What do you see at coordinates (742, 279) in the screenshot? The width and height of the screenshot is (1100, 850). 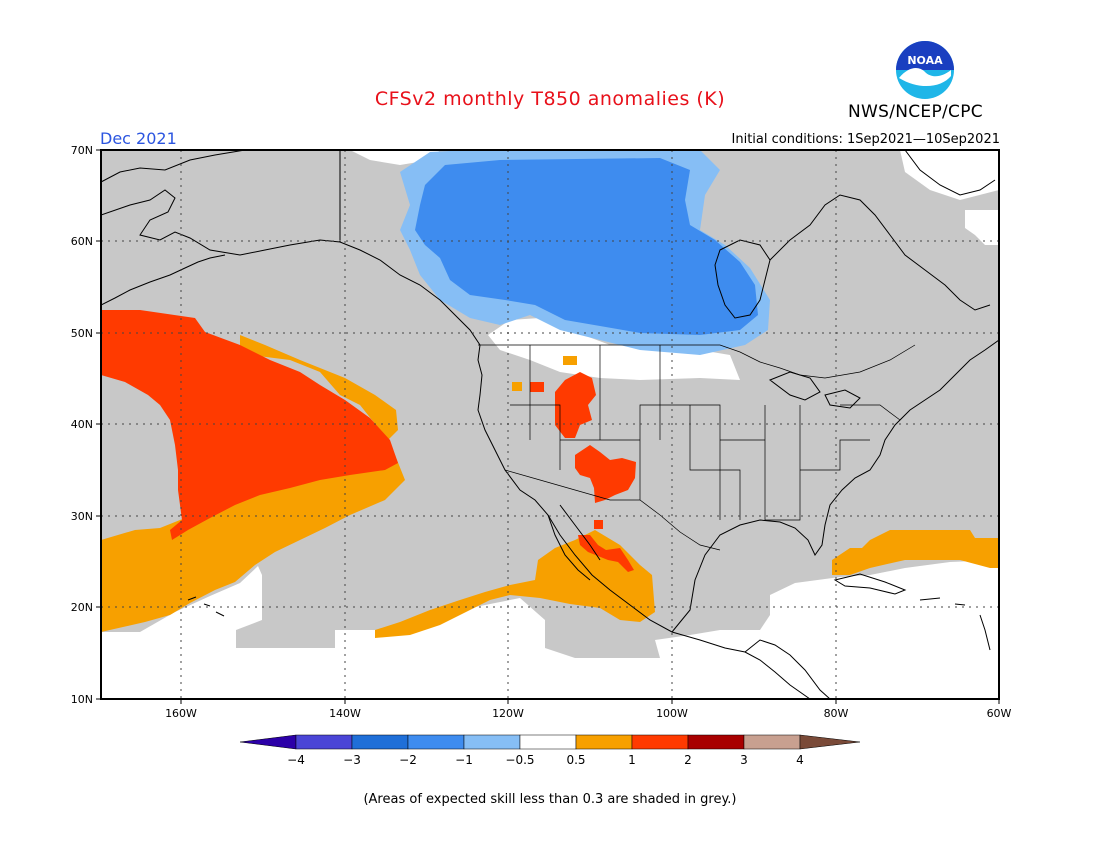 I see `coastline-hudson-bay` at bounding box center [742, 279].